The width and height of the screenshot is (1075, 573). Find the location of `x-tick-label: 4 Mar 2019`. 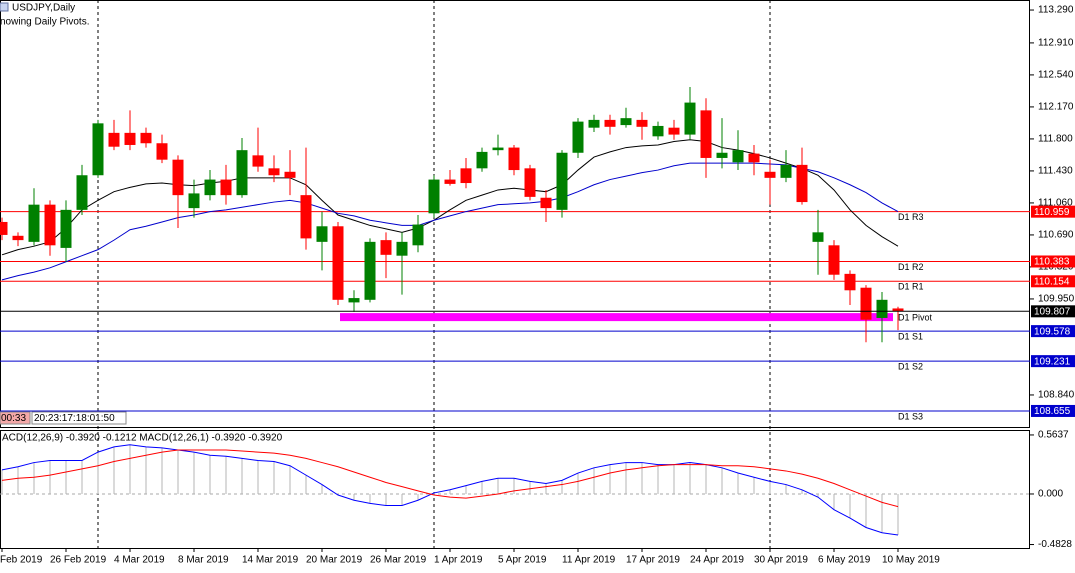

x-tick-label: 4 Mar 2019 is located at coordinates (139, 560).